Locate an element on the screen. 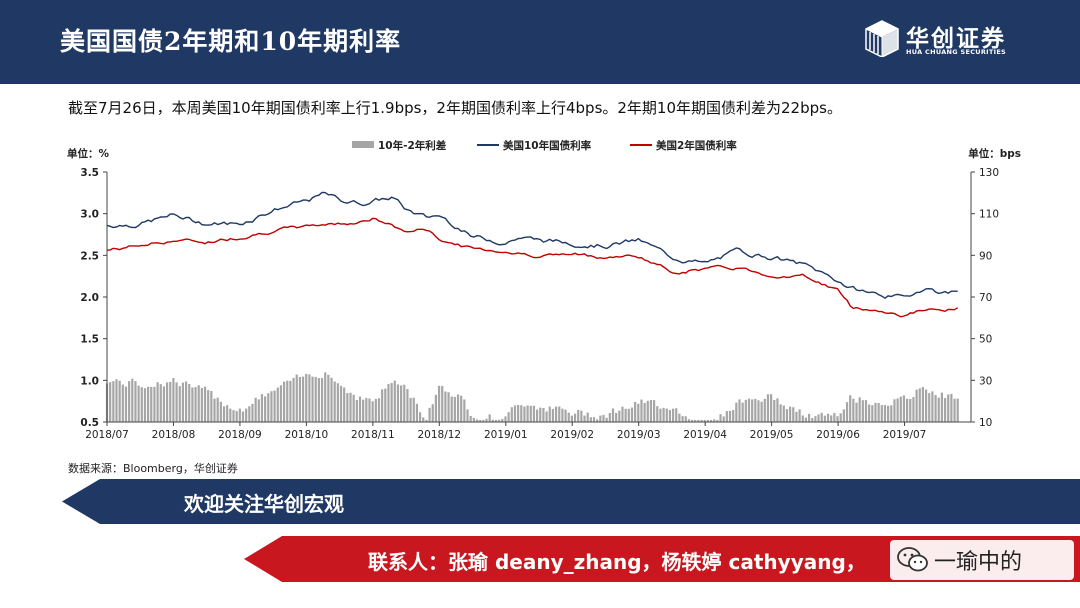  series-line-2y is located at coordinates (532, 267).